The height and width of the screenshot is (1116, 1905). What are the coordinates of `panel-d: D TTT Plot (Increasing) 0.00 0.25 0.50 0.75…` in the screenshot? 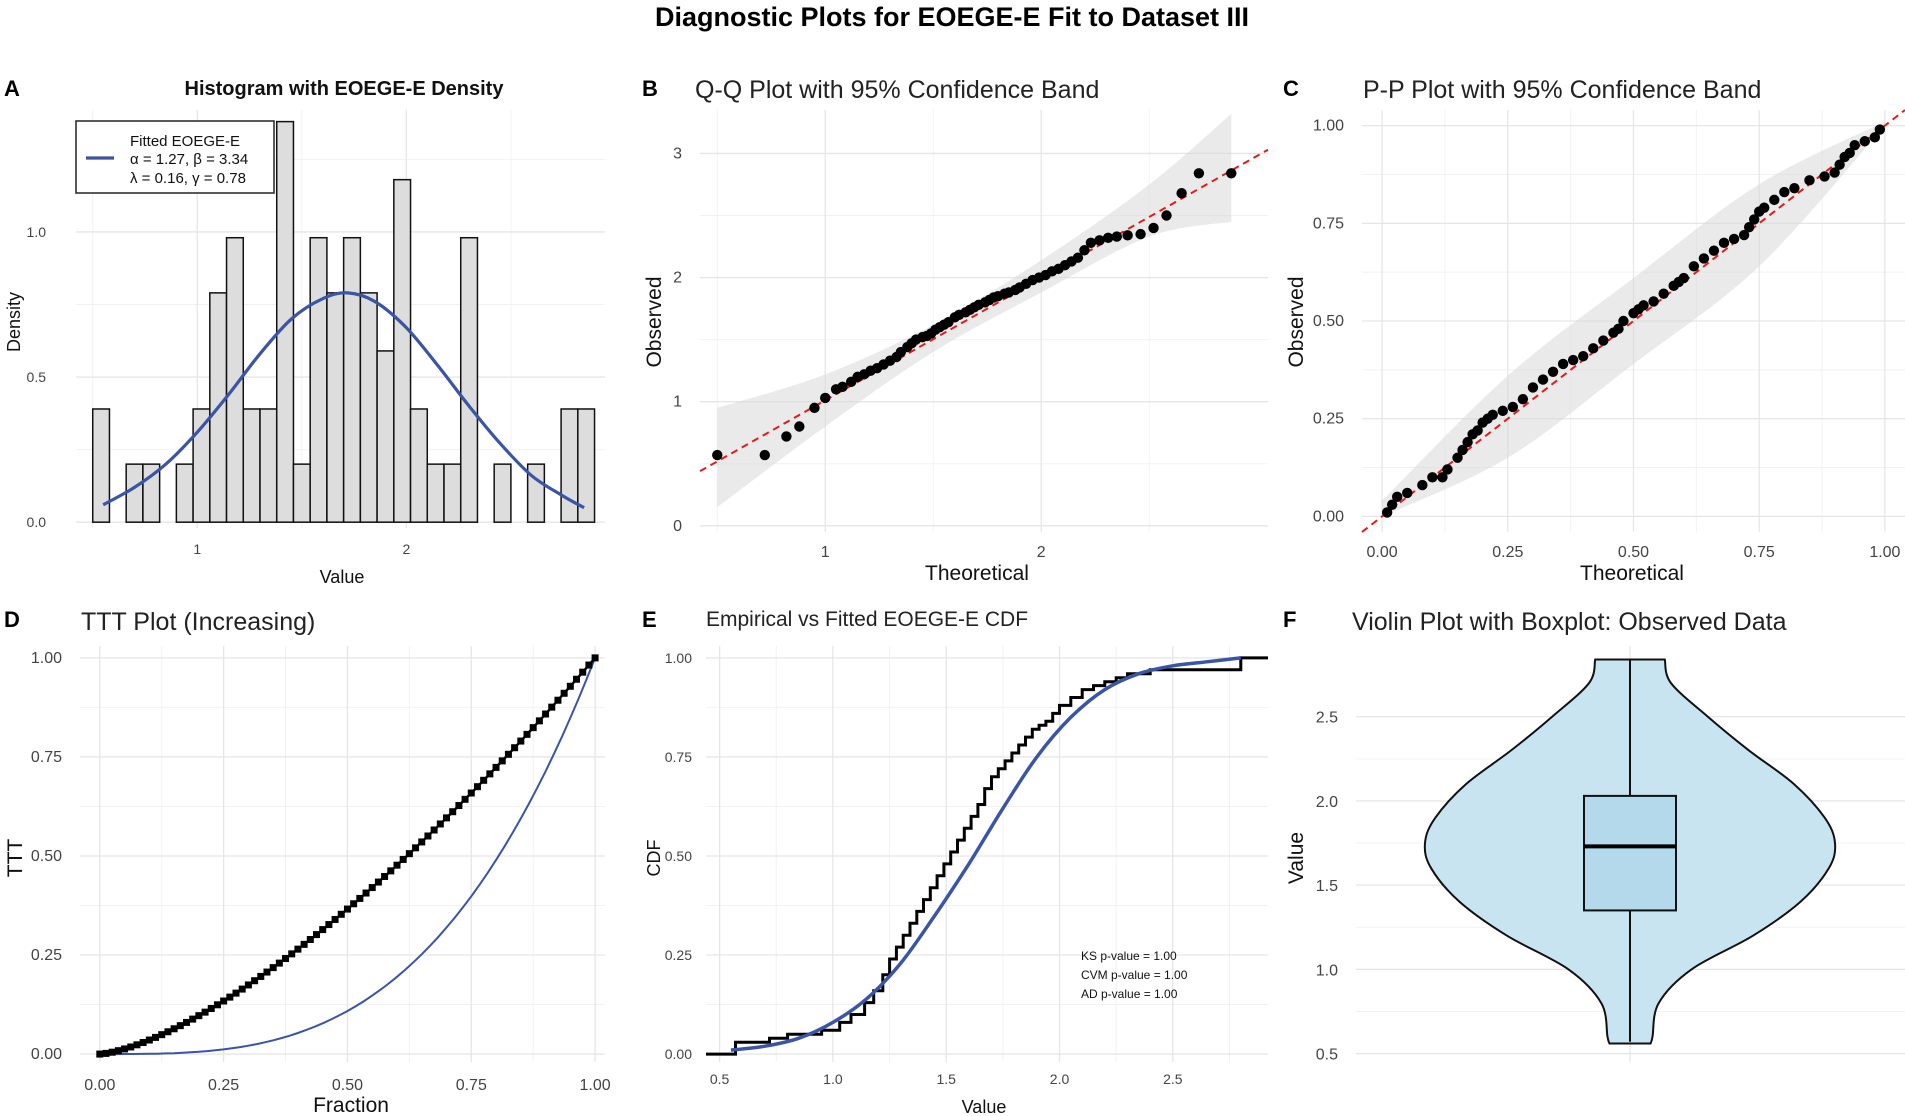 It's located at (307, 861).